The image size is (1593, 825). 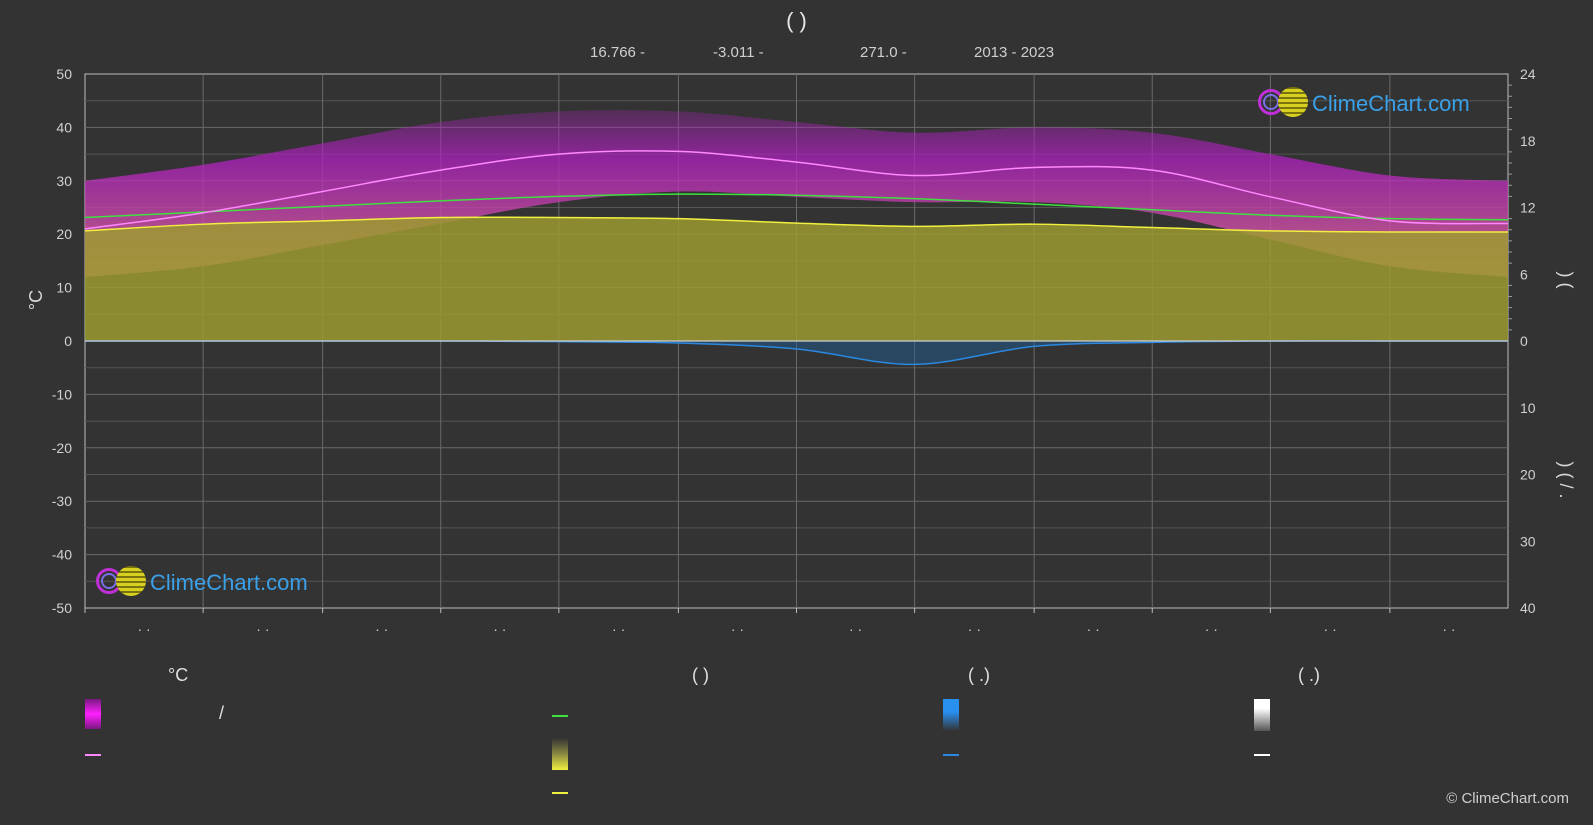 I want to click on legend-snow-line-swatch, so click(x=1262, y=755).